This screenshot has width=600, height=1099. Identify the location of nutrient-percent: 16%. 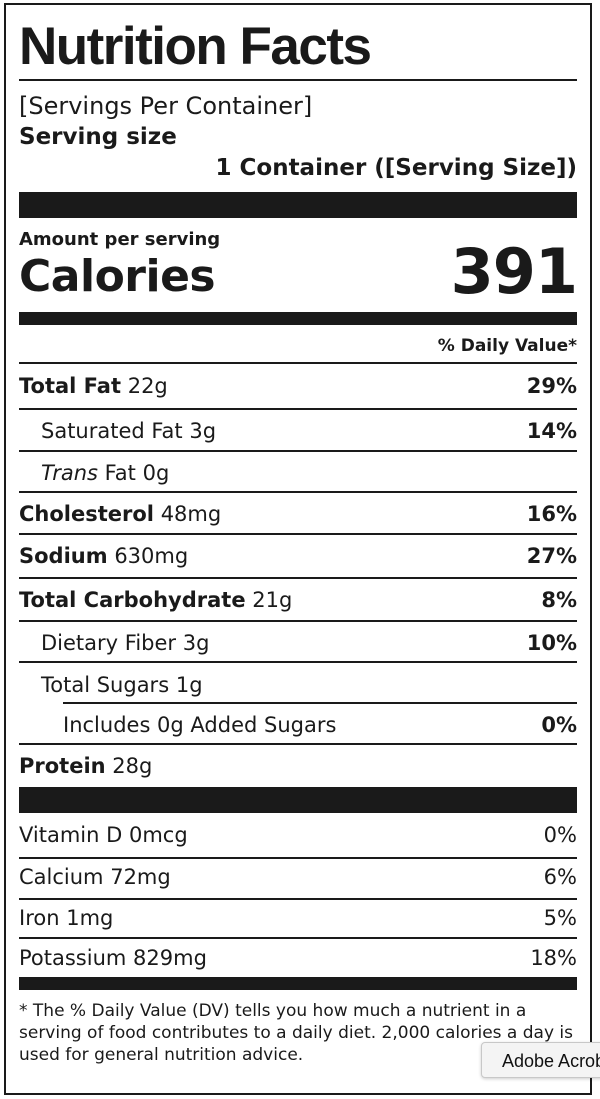
(551, 514).